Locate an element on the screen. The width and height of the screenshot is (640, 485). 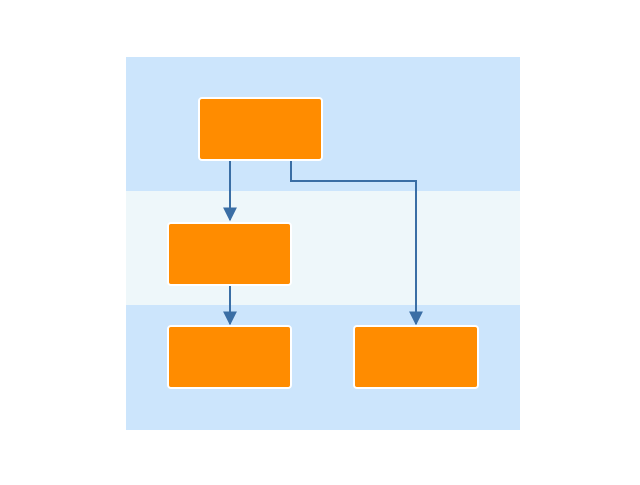
node-middle-left is located at coordinates (229, 254).